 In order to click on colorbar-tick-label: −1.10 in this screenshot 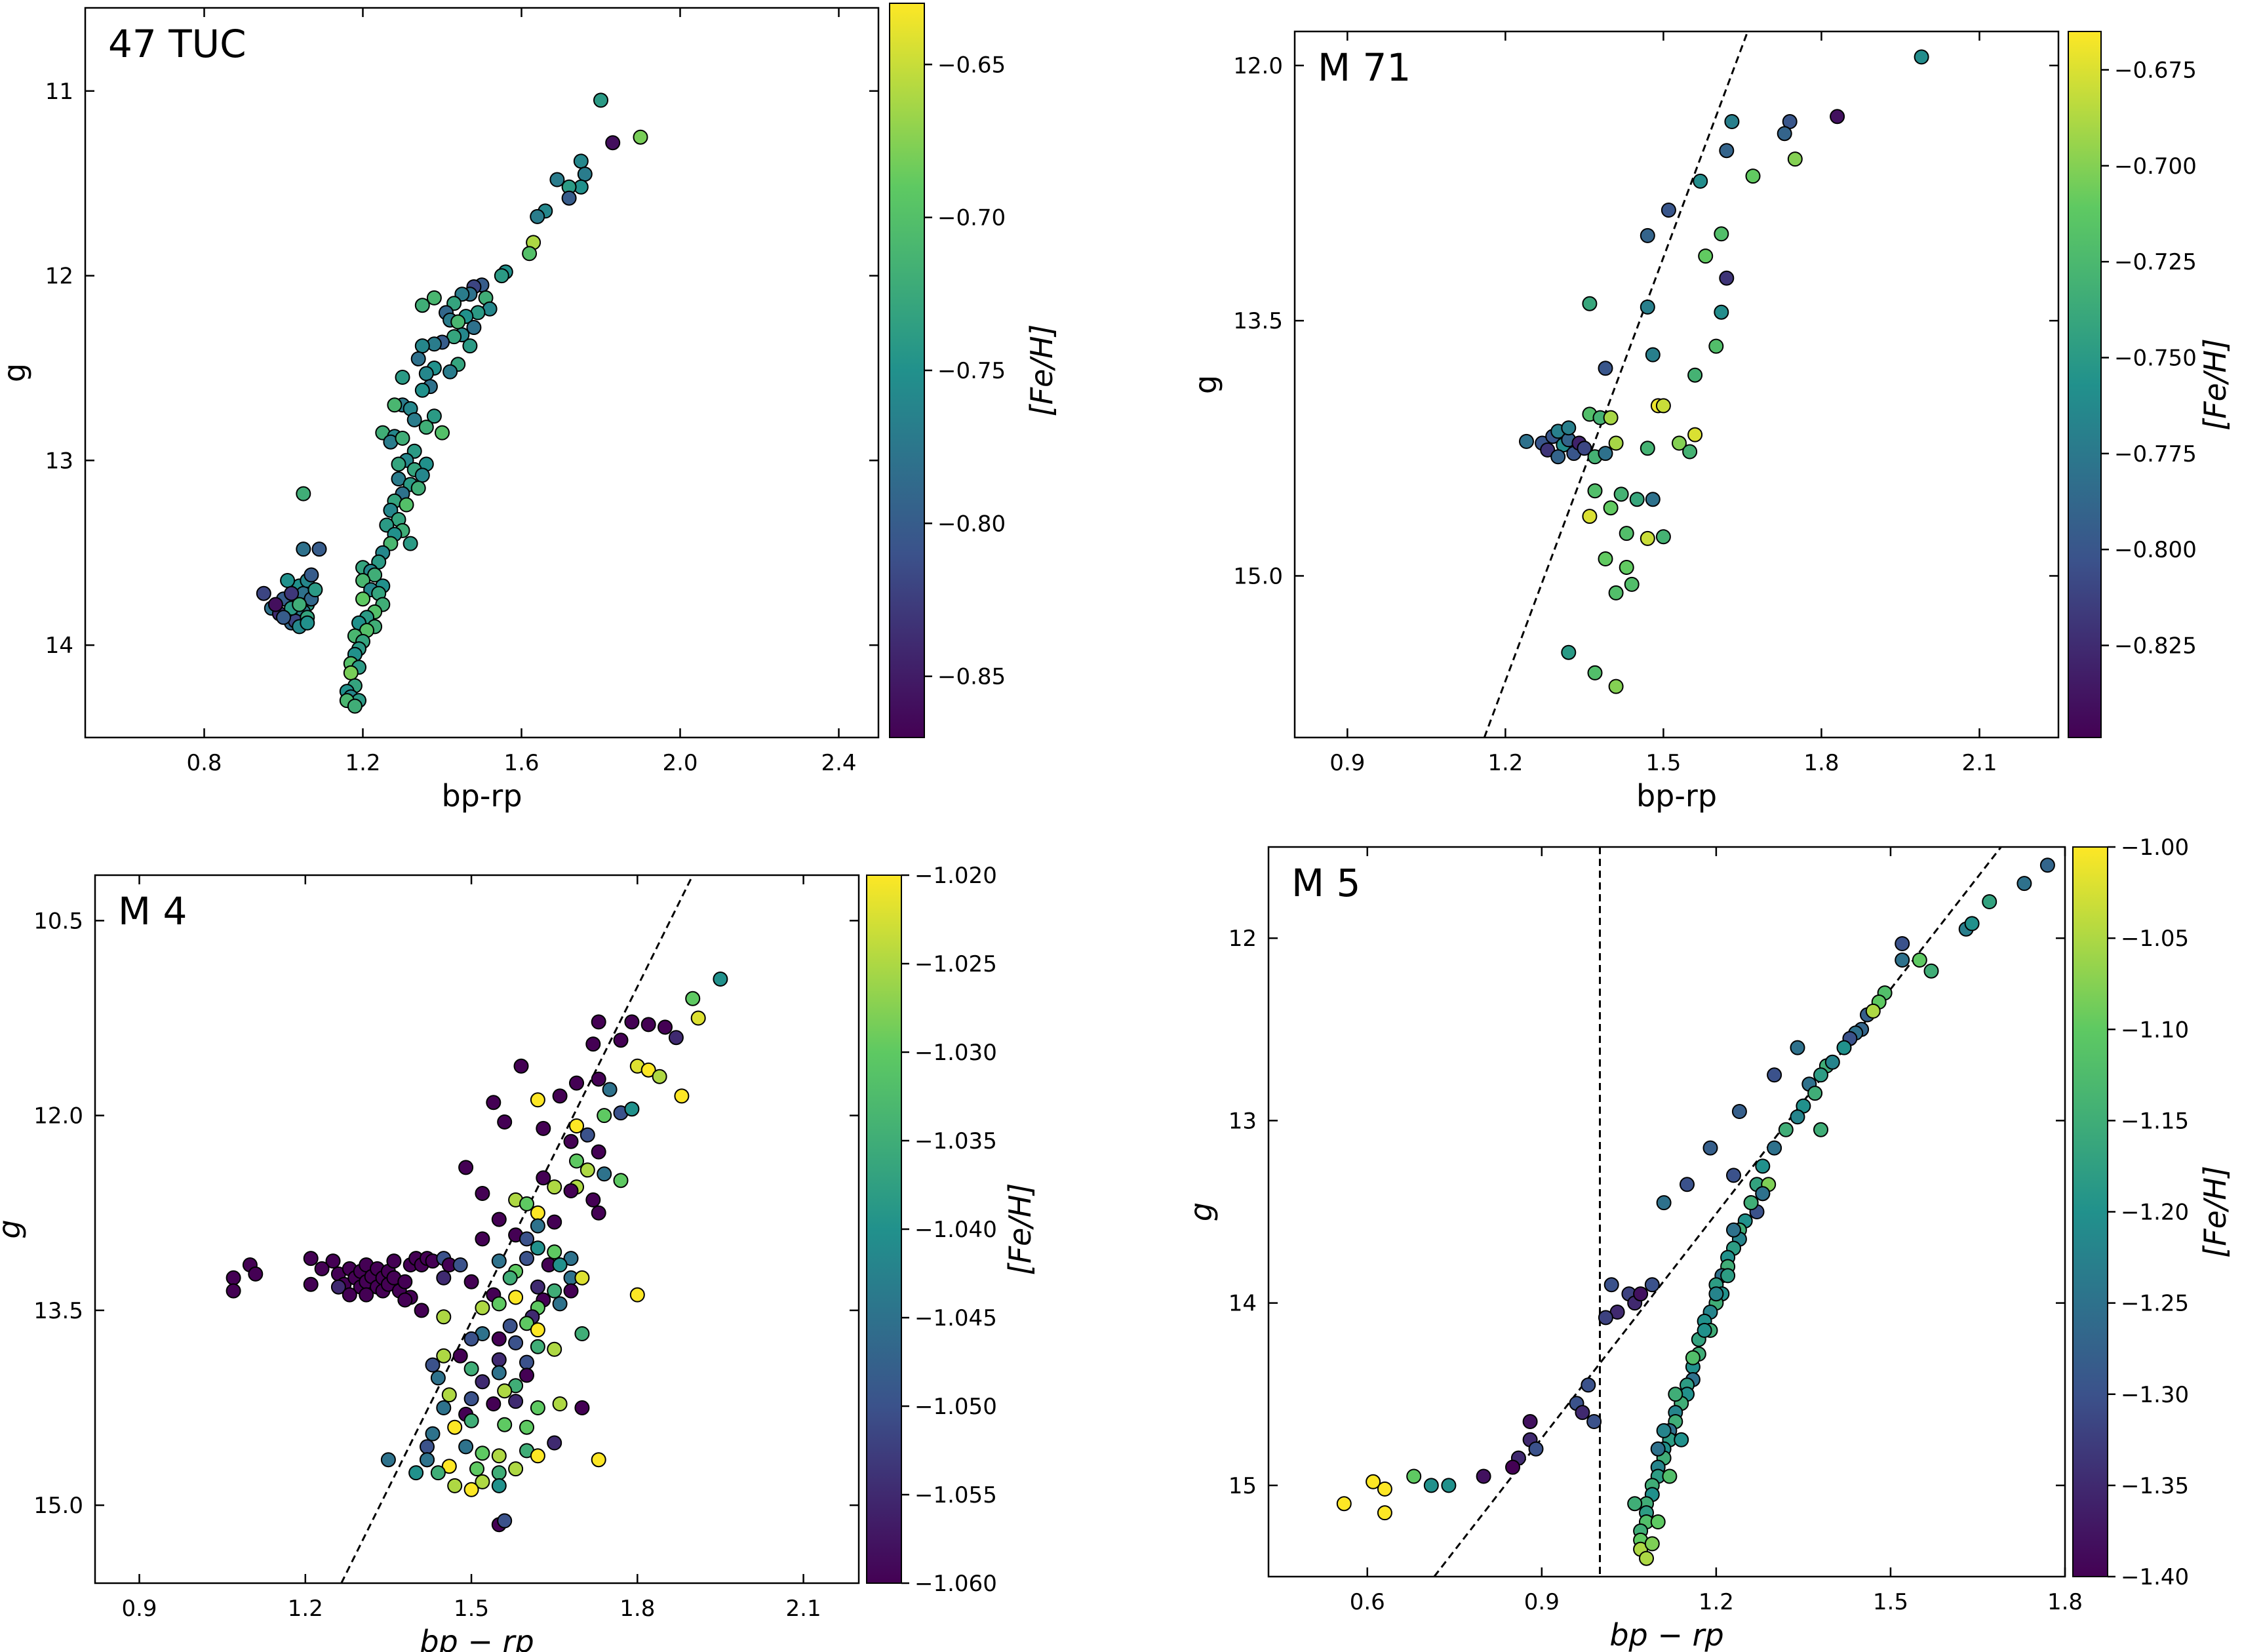, I will do `click(2155, 1030)`.